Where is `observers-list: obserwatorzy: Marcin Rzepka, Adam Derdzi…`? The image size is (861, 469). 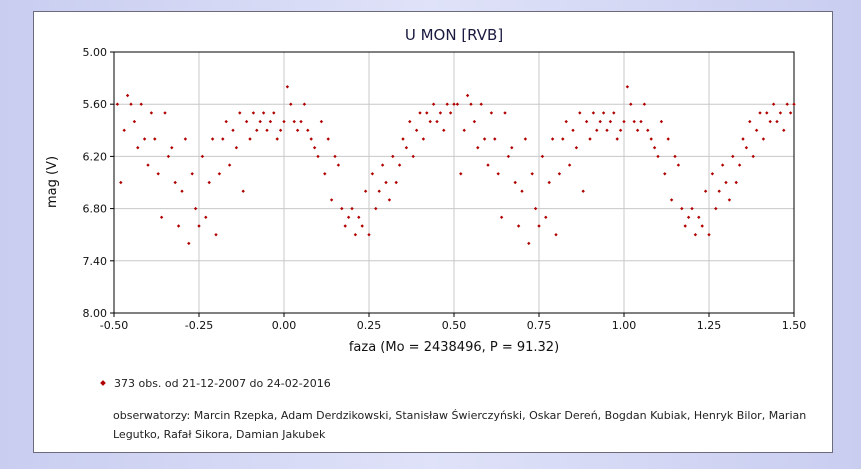
observers-list: obserwatorzy: Marcin Rzepka, Adam Derdzi… is located at coordinates (460, 425).